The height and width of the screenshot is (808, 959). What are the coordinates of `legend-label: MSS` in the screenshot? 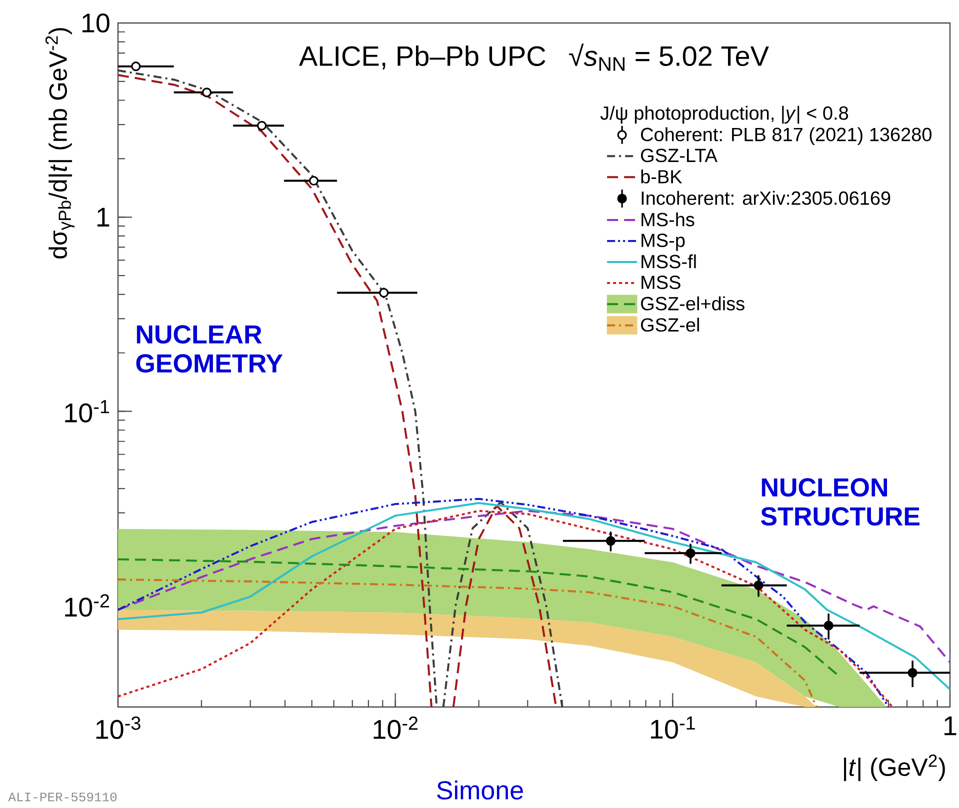 It's located at (661, 283).